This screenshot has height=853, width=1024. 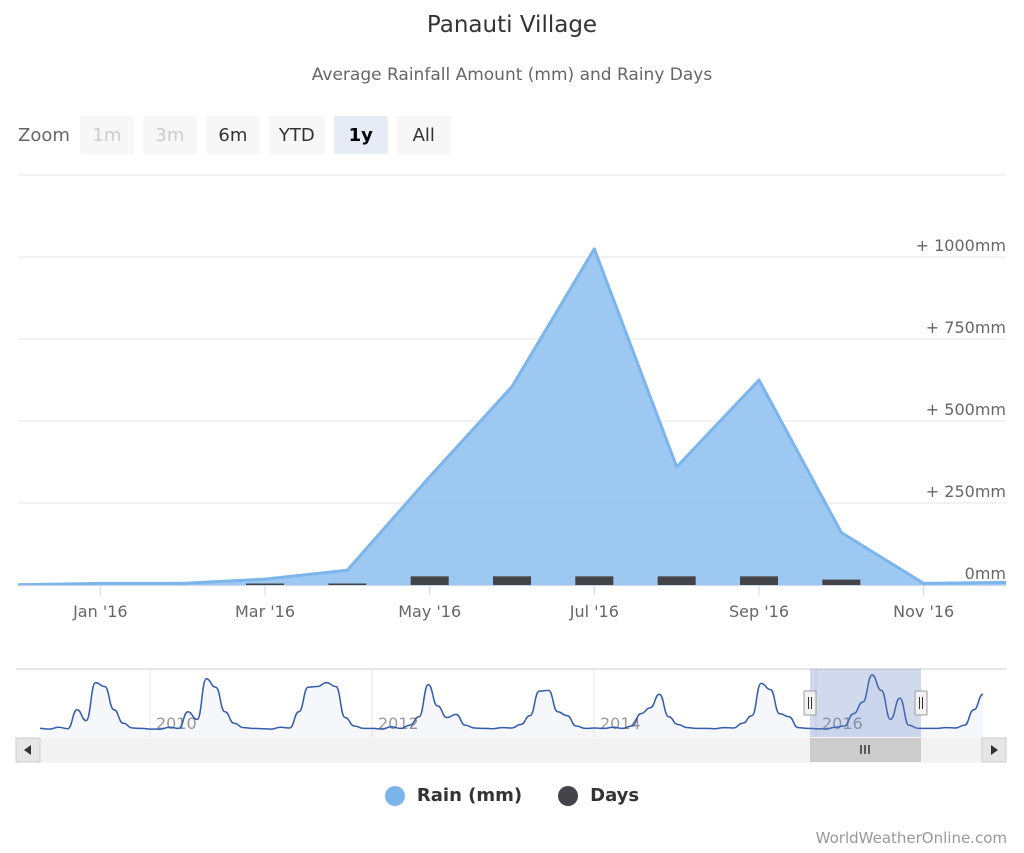 I want to click on navigator-handle-right, so click(x=921, y=703).